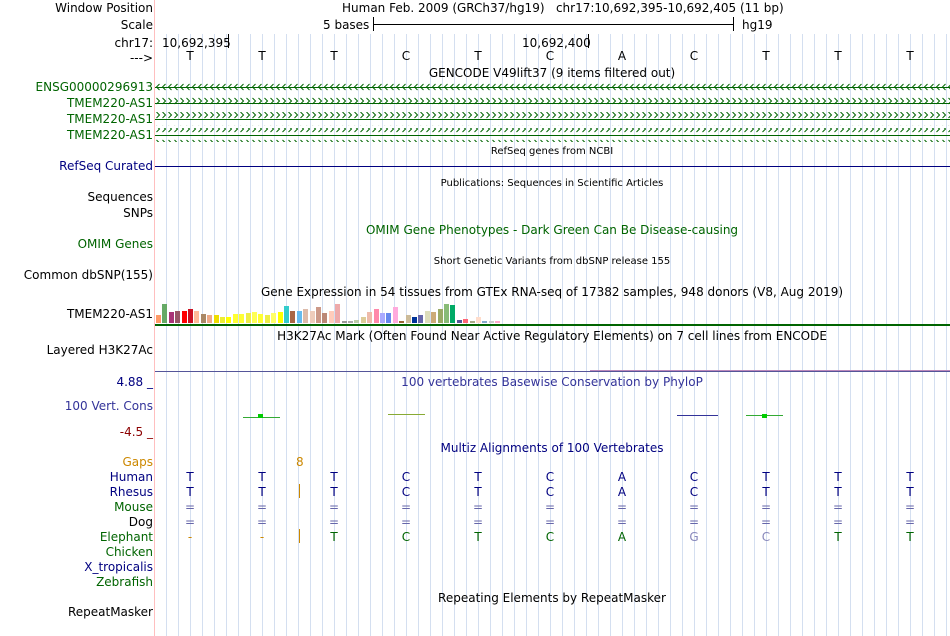 This screenshot has height=636, width=950. Describe the element at coordinates (88, 275) in the screenshot. I see `dbsnp-track-label: Common dbSNP(155)` at that location.